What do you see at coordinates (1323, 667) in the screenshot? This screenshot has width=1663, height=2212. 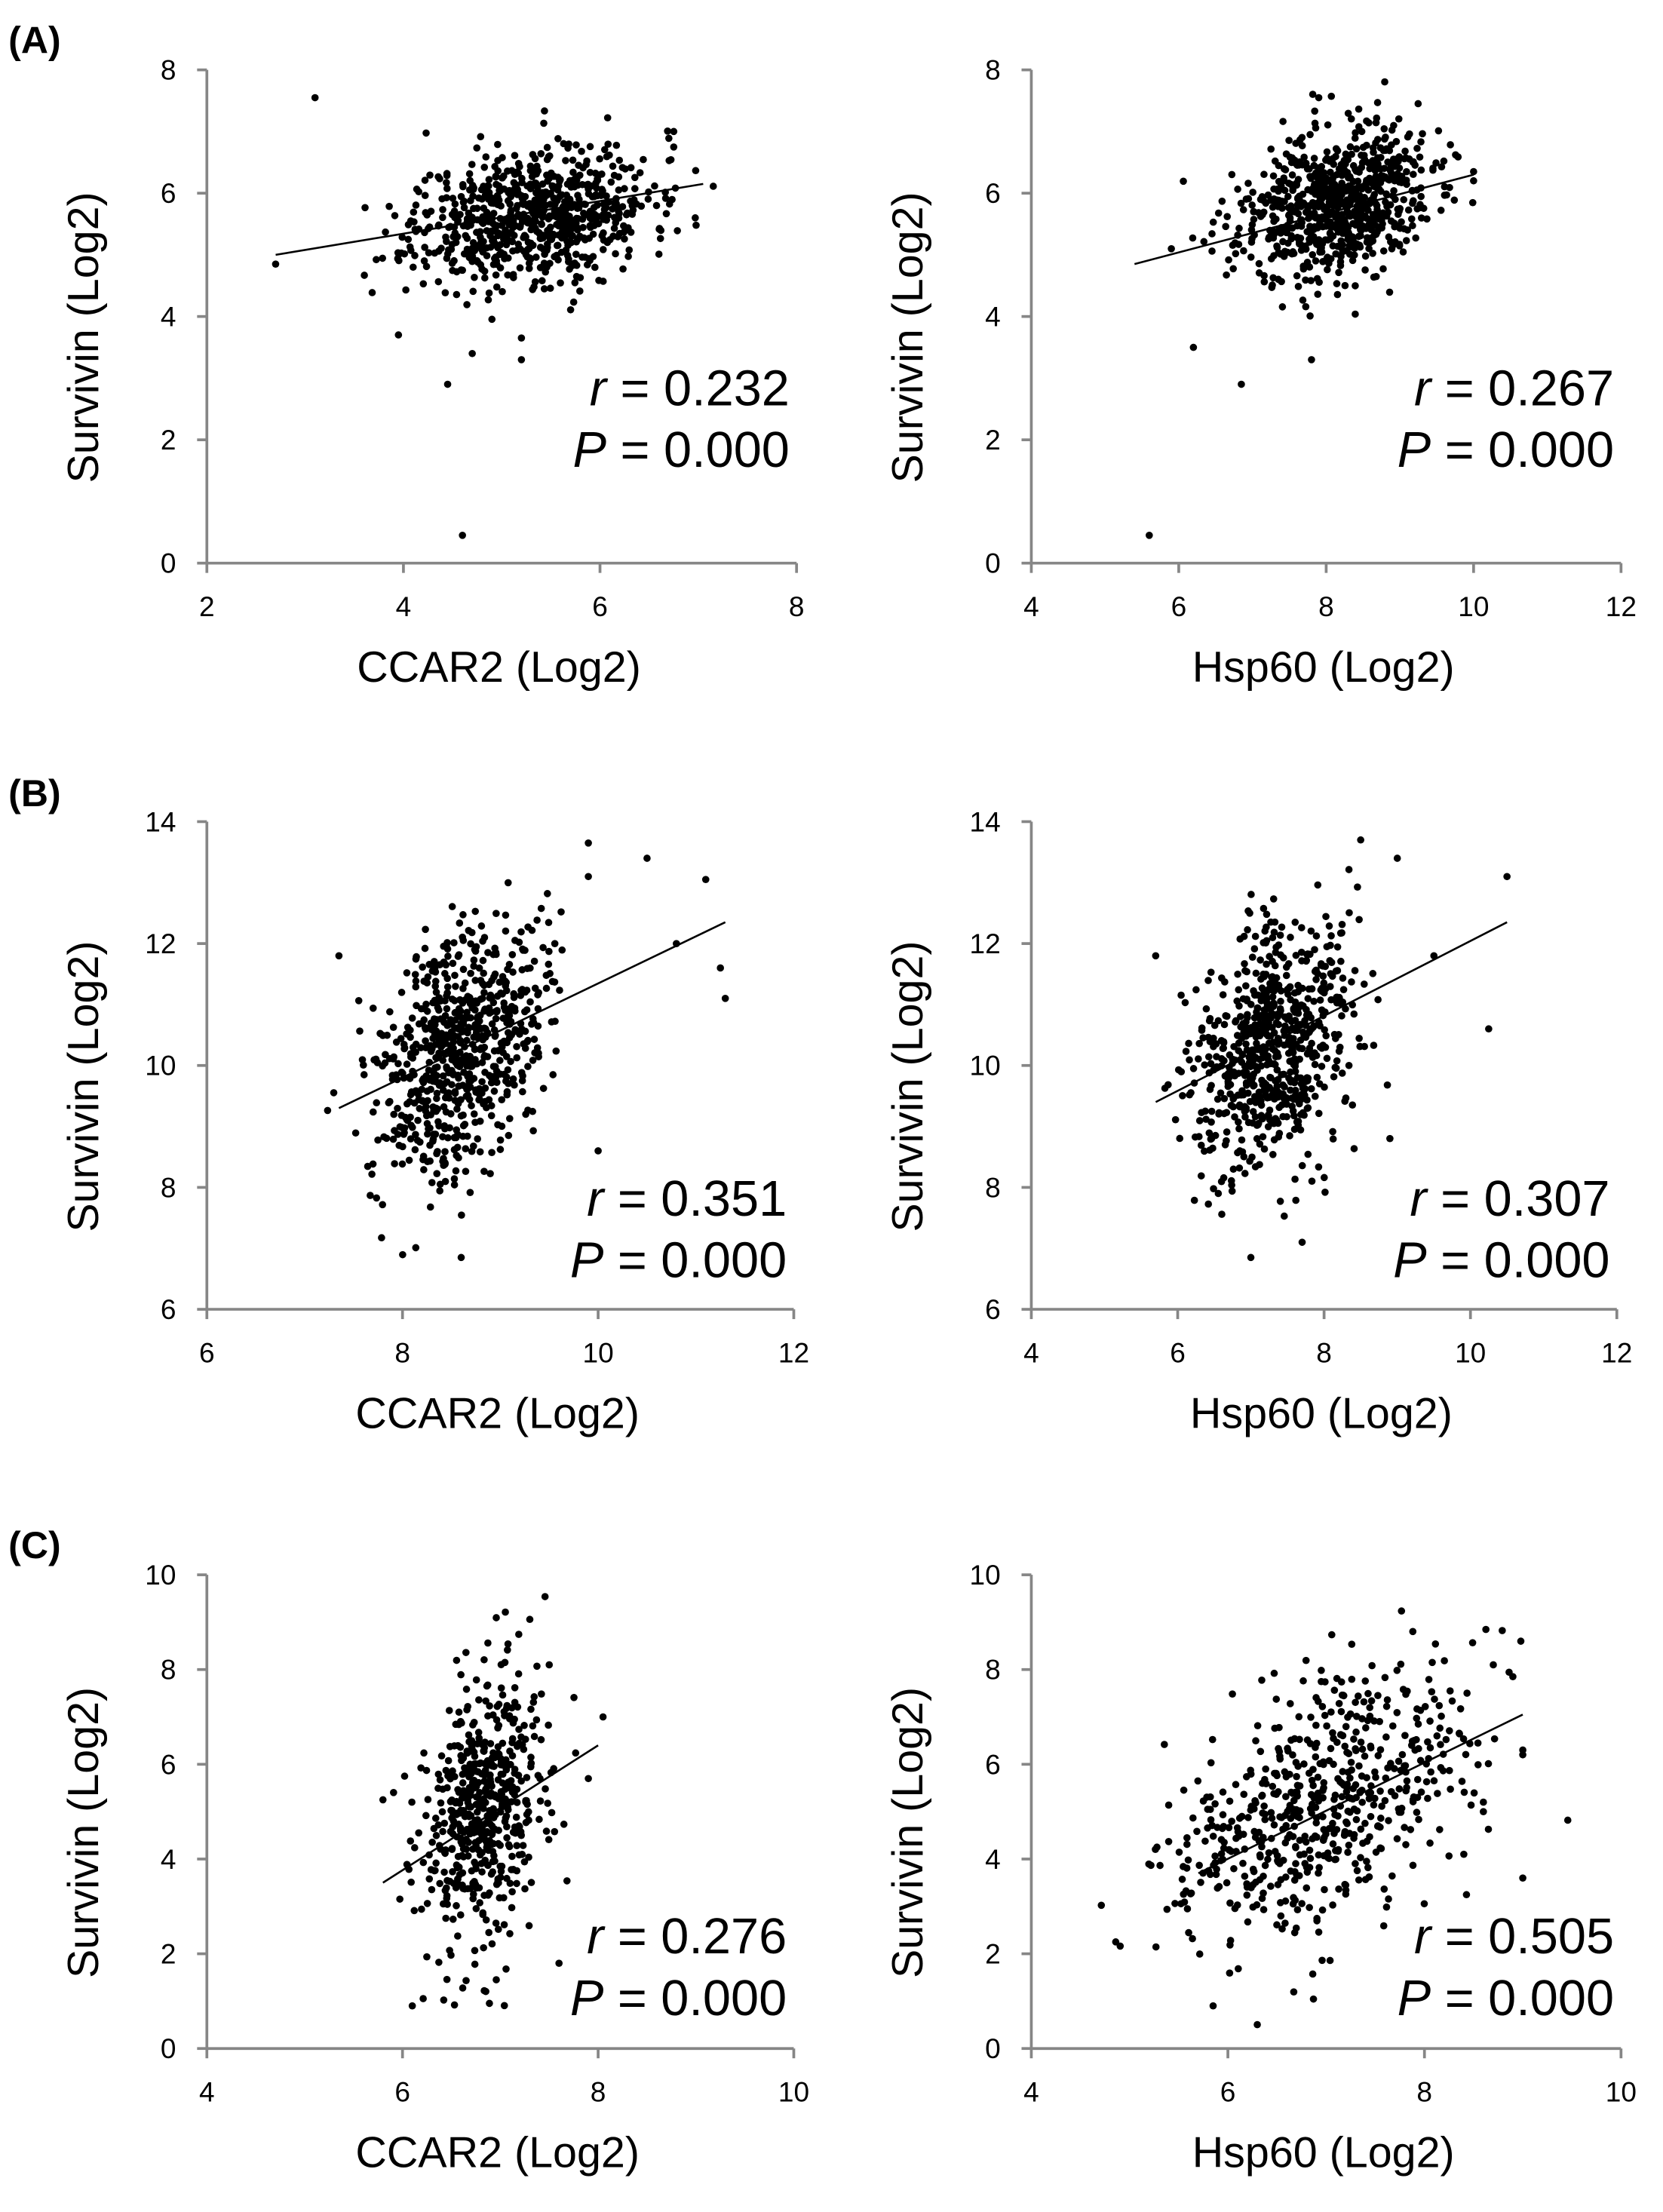 I see `x-axis-label: Hsp60 (Log2)` at bounding box center [1323, 667].